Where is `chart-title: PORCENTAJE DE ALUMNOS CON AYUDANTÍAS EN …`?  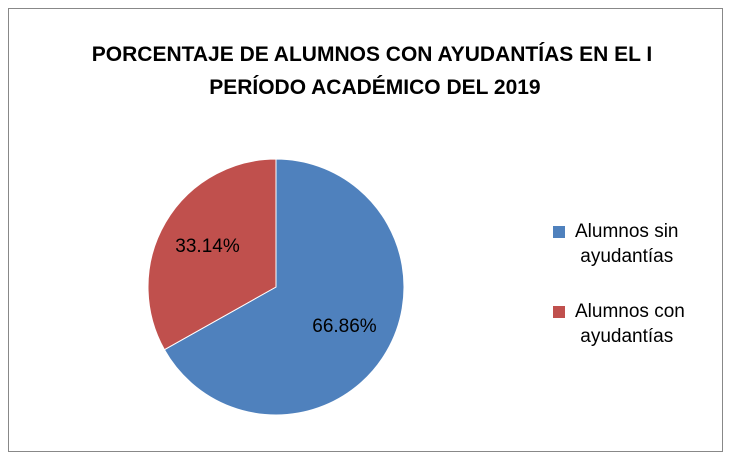 chart-title: PORCENTAJE DE ALUMNOS CON AYUDANTÍAS EN … is located at coordinates (372, 71).